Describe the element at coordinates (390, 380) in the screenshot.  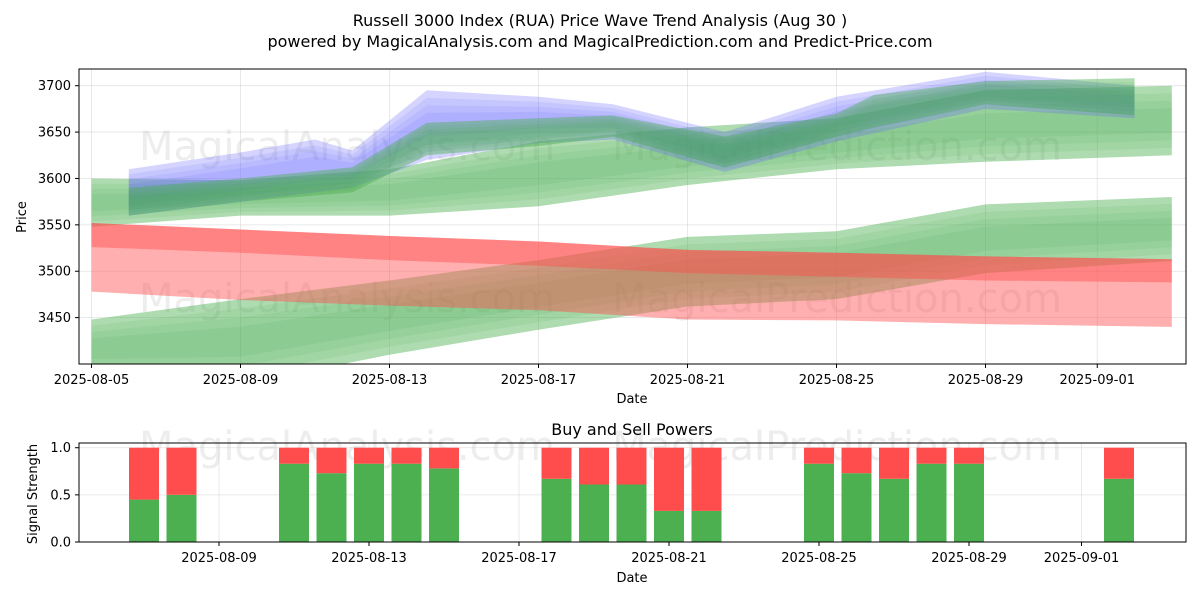
I see `price-x-tick-label: 2025-08-13` at that location.